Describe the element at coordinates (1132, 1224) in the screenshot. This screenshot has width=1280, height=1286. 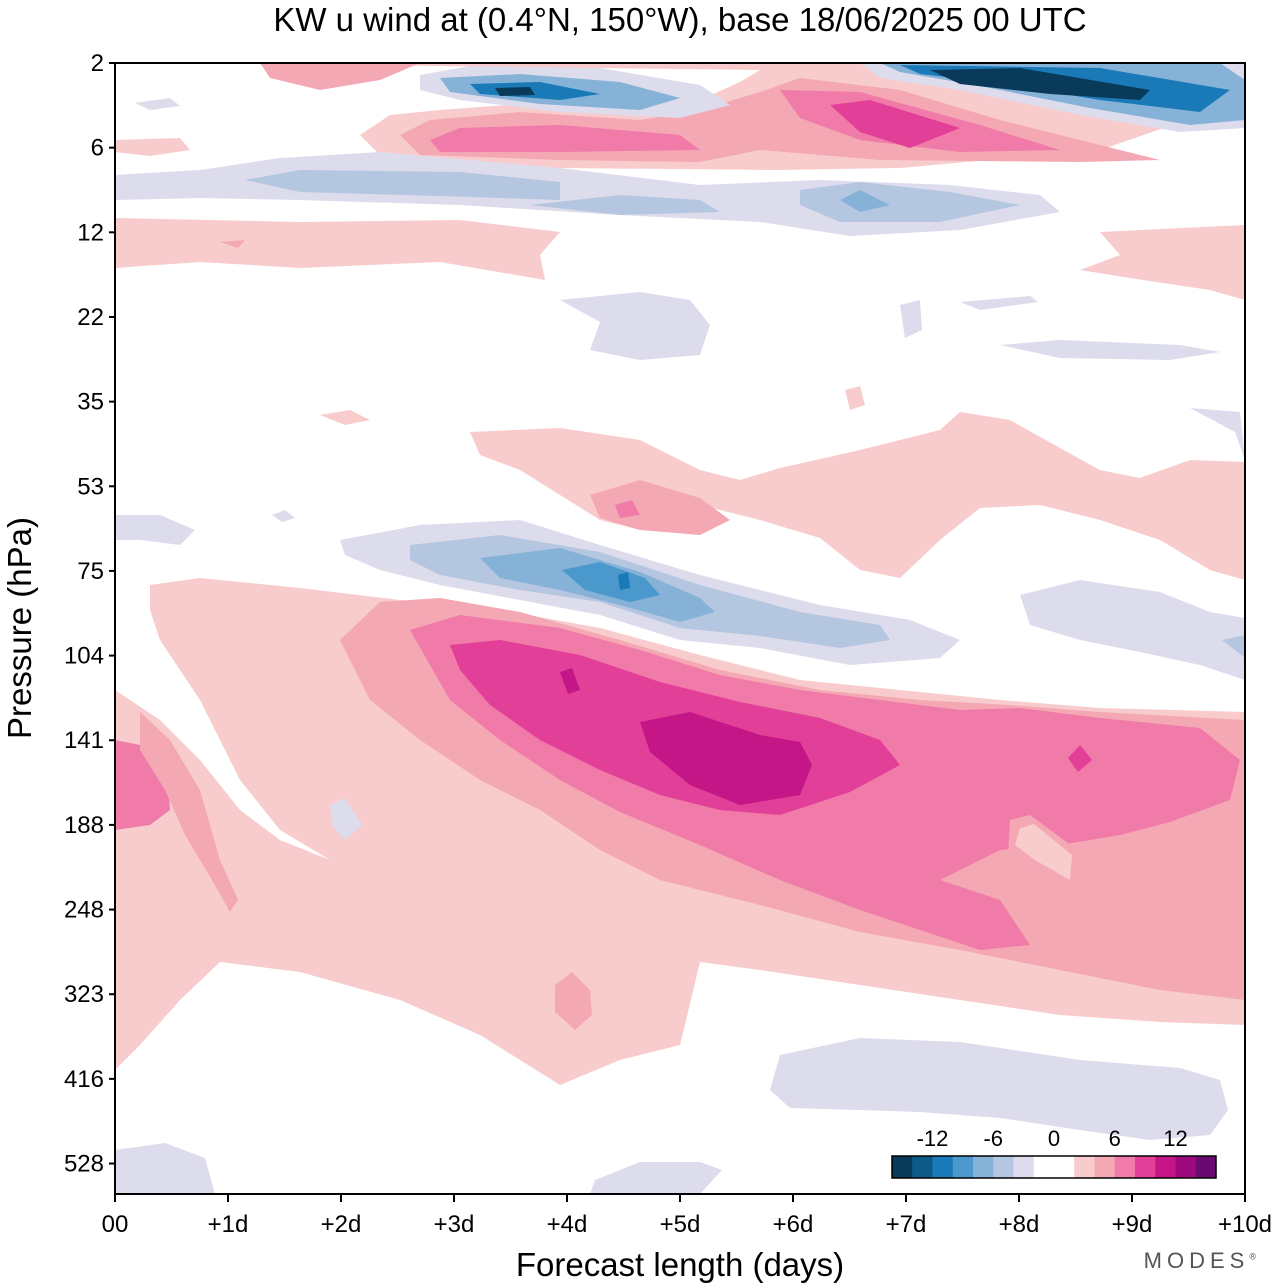
I see `x-tick-label: +9d` at that location.